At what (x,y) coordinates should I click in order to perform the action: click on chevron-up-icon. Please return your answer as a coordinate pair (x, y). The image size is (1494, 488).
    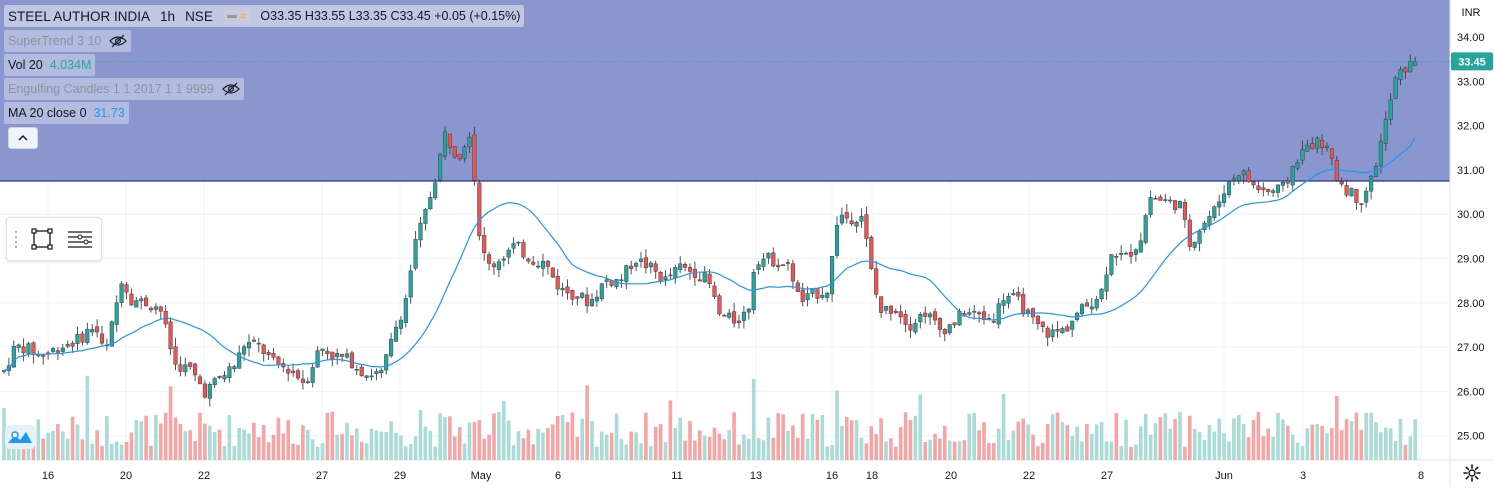
    Looking at the image, I should click on (23, 137).